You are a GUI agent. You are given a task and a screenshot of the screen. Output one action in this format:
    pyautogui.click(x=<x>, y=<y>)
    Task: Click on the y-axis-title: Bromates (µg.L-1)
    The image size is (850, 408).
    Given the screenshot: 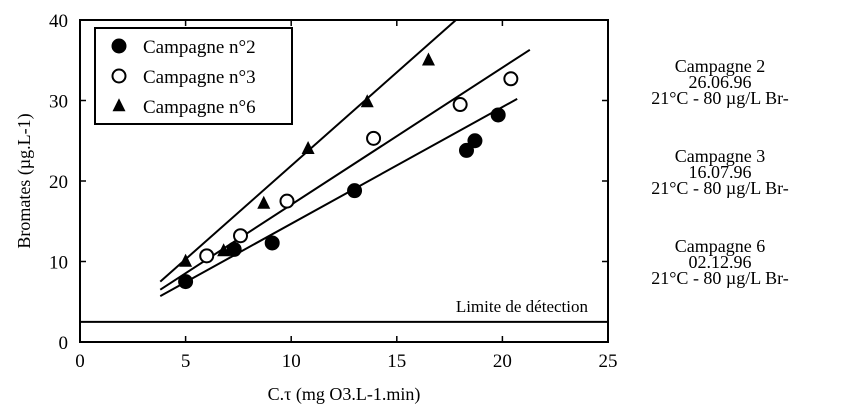 What is the action you would take?
    pyautogui.click(x=24, y=180)
    